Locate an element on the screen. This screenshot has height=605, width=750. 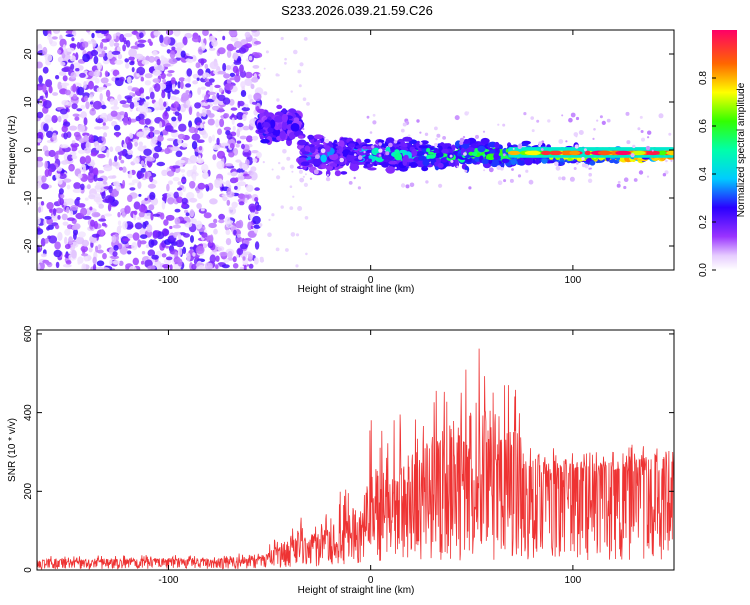
spectrogram-ytick-label: 20 is located at coordinates (28, 54).